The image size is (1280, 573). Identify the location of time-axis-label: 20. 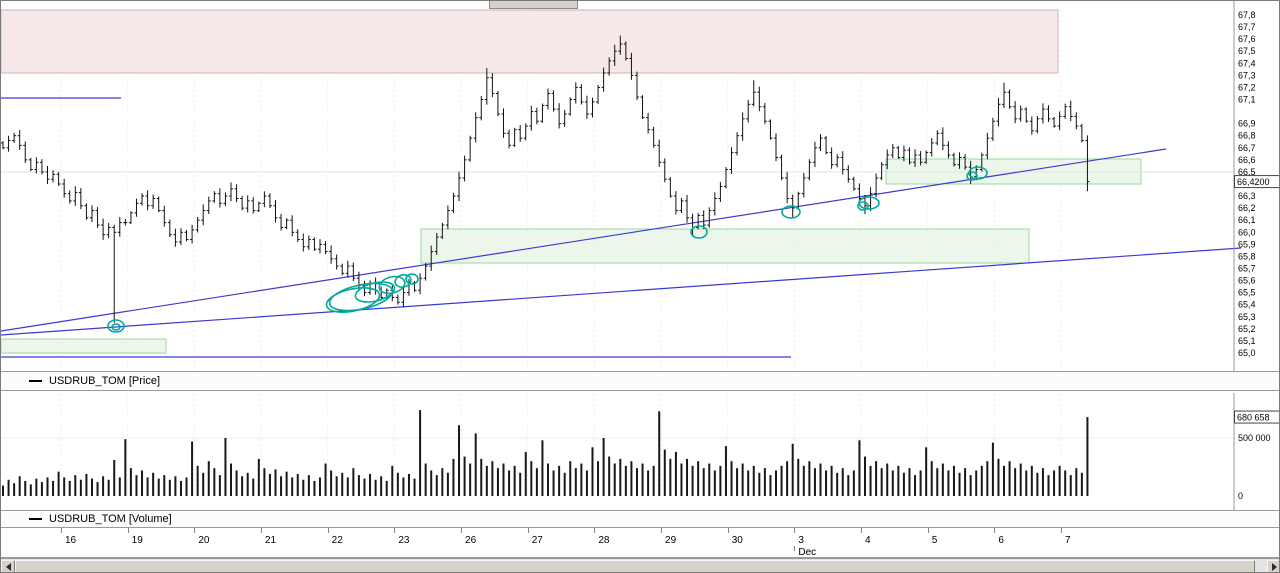
(204, 540).